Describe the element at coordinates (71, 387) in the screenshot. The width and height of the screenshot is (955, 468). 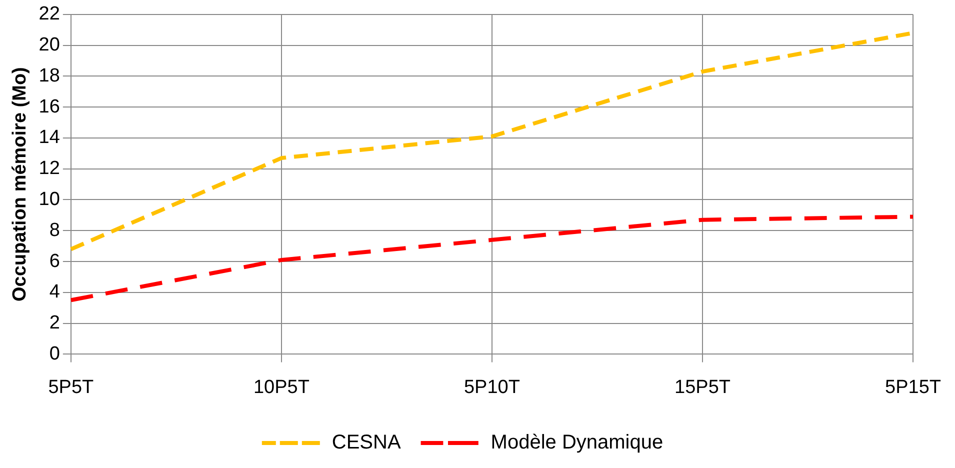
I see `x-tick-label: 5P5T` at that location.